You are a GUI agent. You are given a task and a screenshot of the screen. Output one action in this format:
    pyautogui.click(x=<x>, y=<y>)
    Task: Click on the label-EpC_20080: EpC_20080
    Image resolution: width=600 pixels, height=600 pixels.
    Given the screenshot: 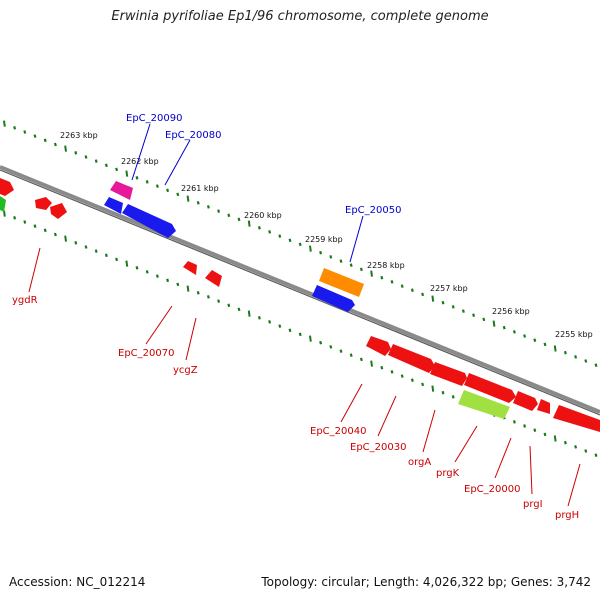 What is the action you would take?
    pyautogui.click(x=193, y=135)
    